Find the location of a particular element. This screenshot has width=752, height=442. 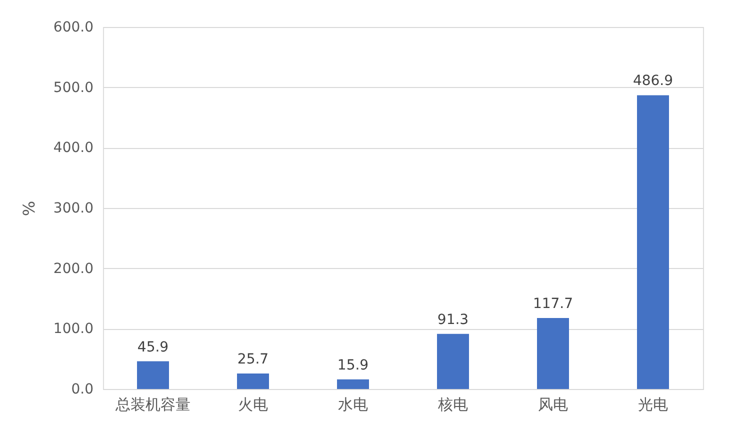

x-tick-label: 核电 is located at coordinates (452, 405).